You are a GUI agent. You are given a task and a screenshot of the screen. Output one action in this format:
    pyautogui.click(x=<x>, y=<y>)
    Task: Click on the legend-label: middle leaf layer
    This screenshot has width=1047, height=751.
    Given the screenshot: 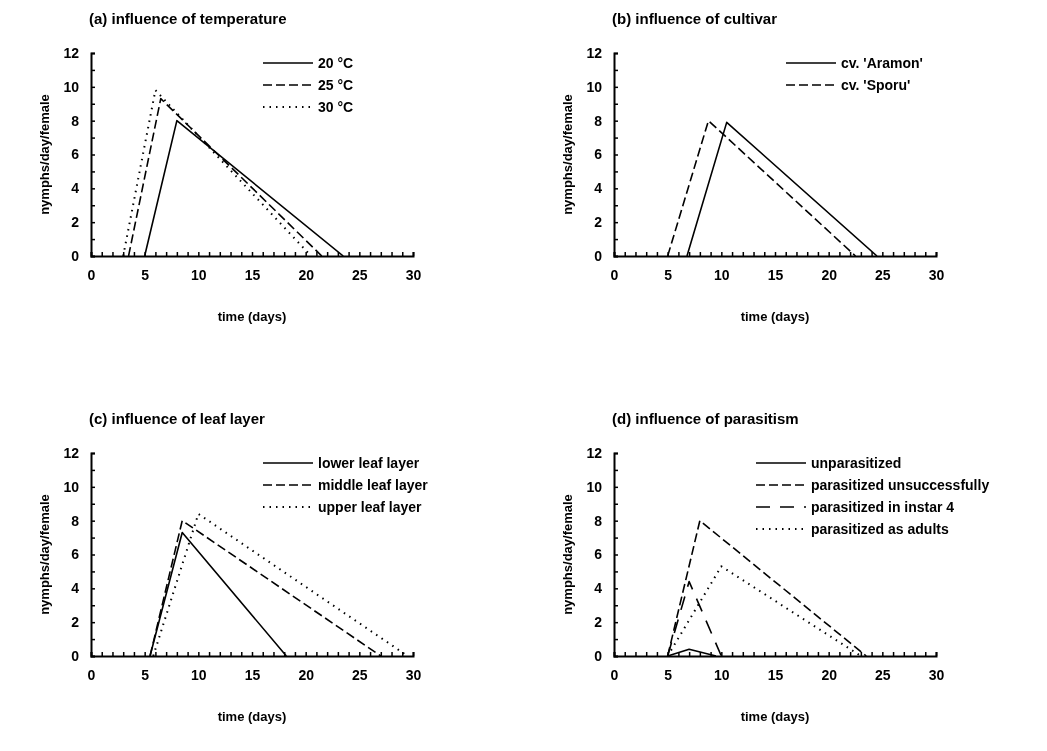 What is the action you would take?
    pyautogui.click(x=373, y=485)
    